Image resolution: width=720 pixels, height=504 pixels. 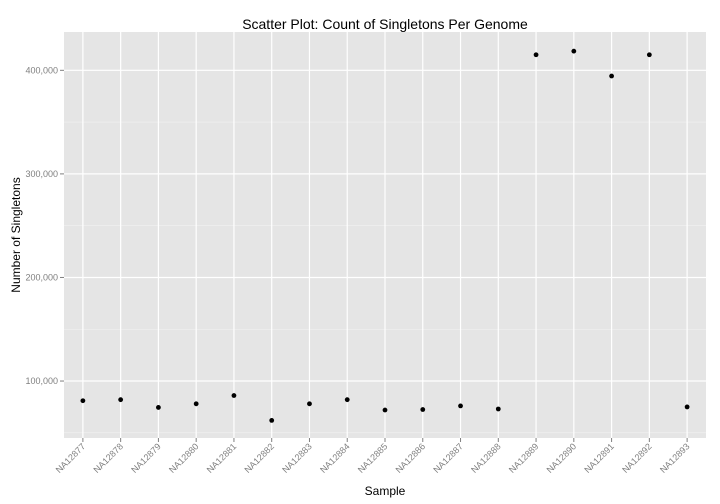 What do you see at coordinates (41, 174) in the screenshot?
I see `y-tick-label: 300,000` at bounding box center [41, 174].